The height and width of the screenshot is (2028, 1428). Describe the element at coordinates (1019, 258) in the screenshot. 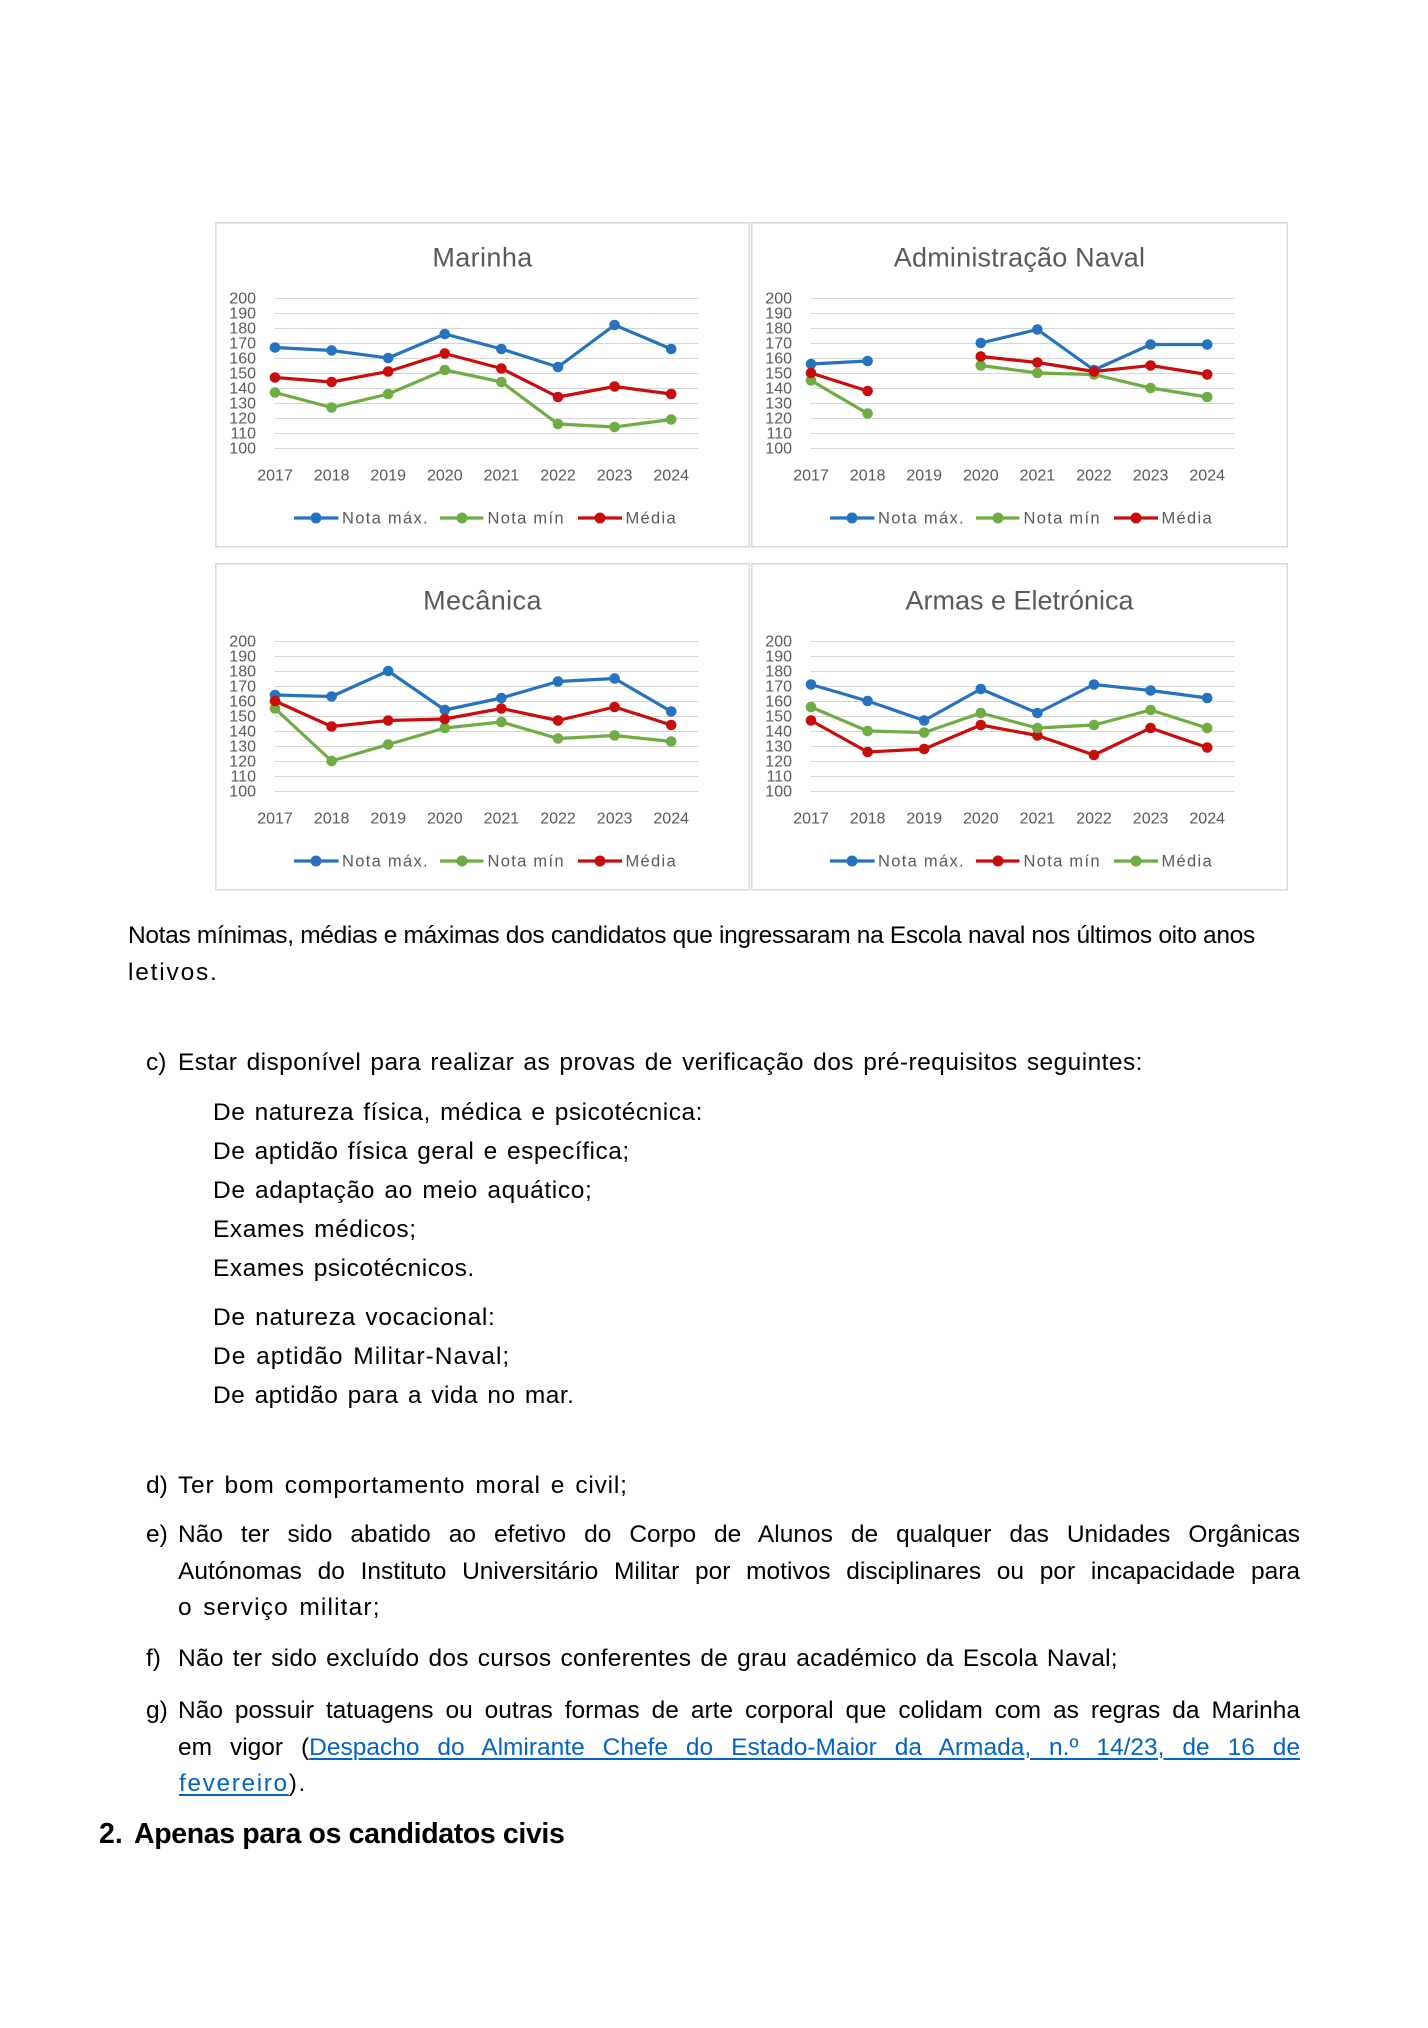

I see `svg-text: Administração Naval` at that location.